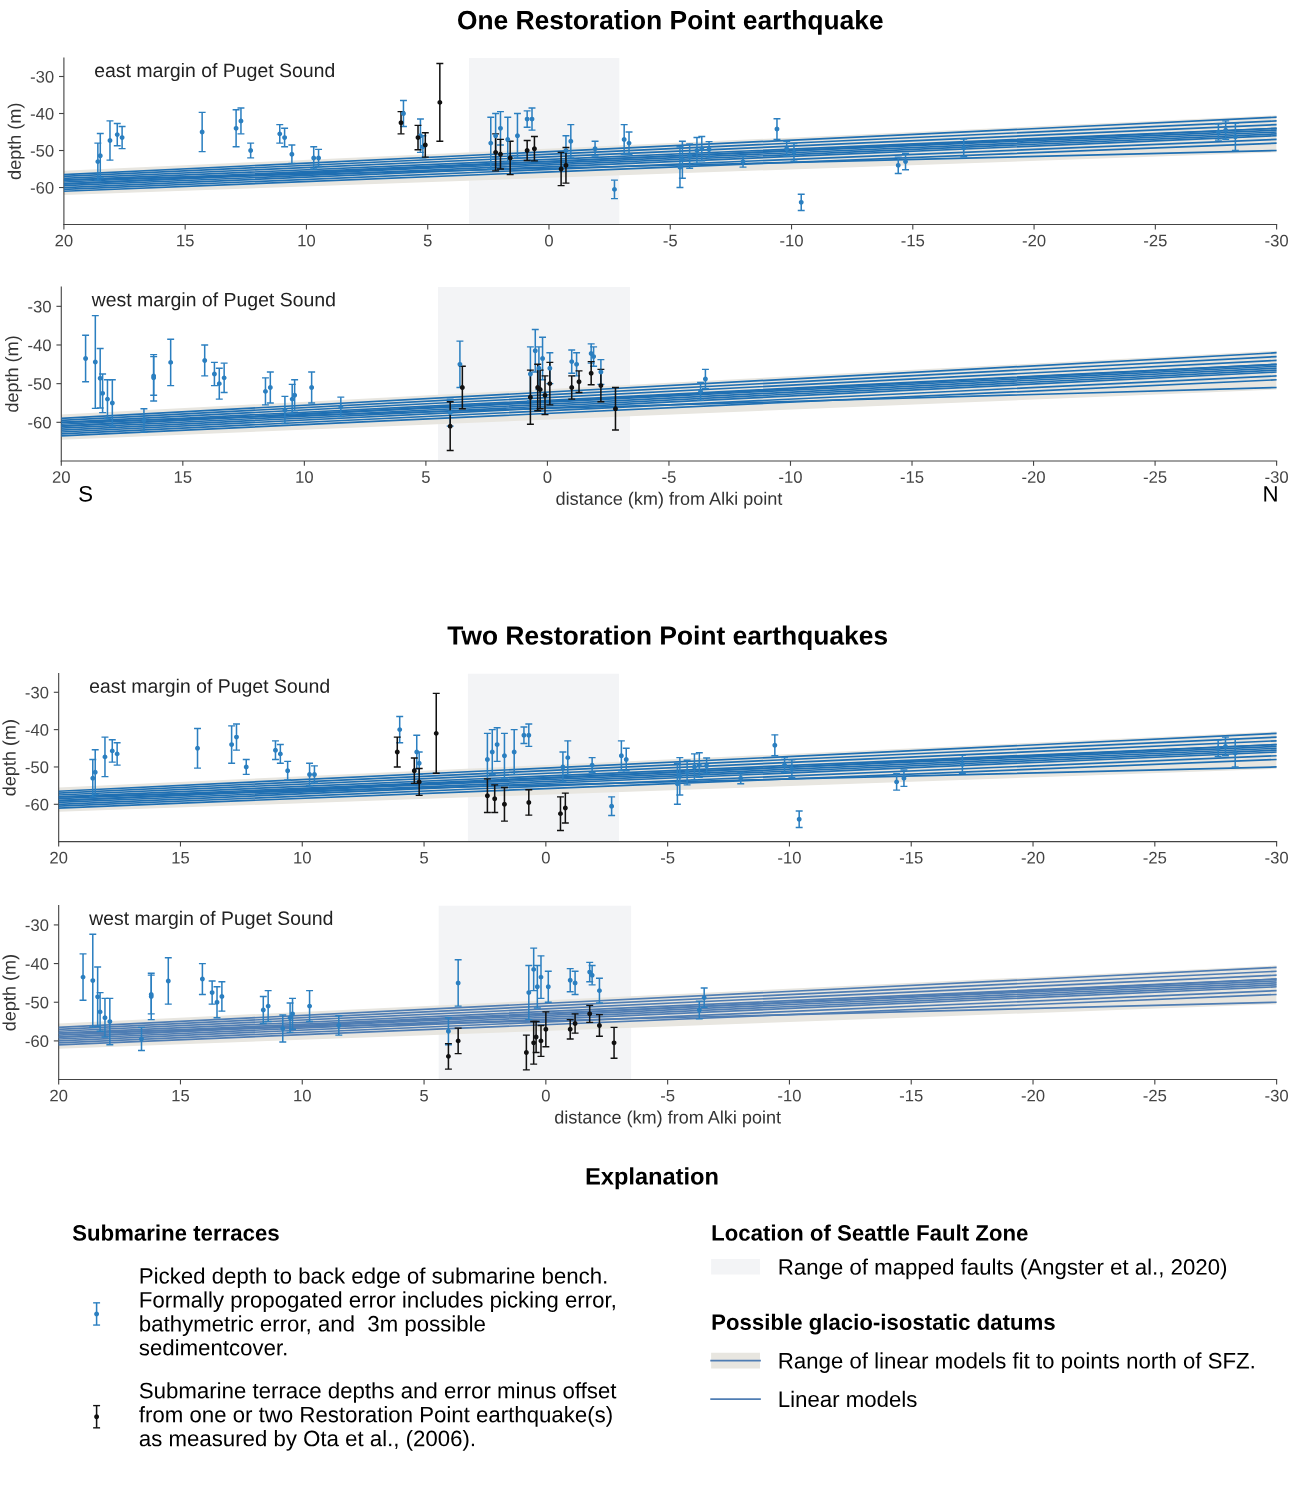 Image resolution: width=1304 pixels, height=1487 pixels. I want to click on legend-label: Submarine terrace depths and error minus offset from one or two Restoration Point earthquake(s) as measured by Ota et al., (2006)., so click(378, 1416).